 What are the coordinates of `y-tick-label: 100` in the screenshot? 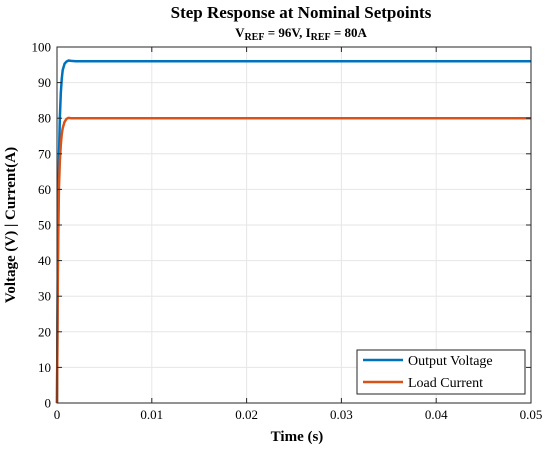 It's located at (42, 47).